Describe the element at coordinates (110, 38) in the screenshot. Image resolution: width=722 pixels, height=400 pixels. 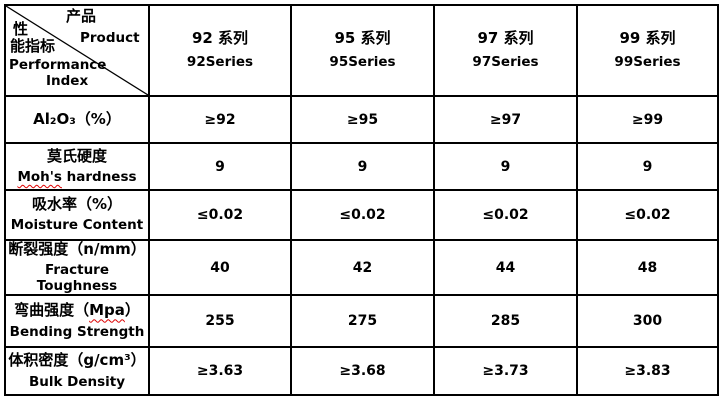
I see `corner-product-label-en: Product` at that location.